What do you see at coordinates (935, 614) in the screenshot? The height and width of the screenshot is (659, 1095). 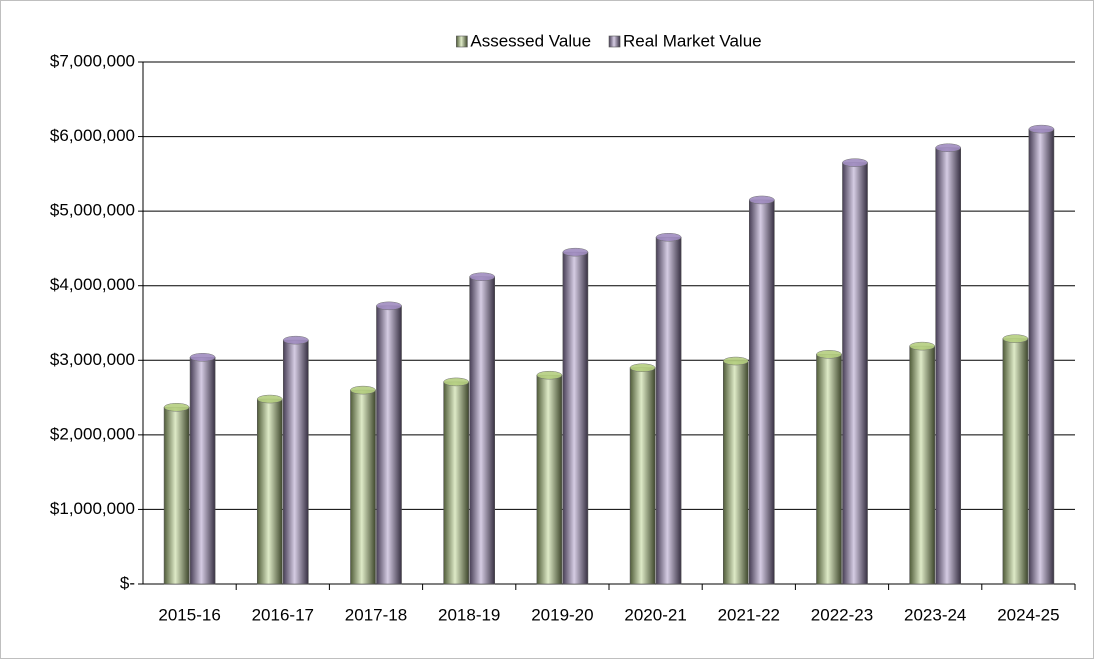 I see `x-tick-label: 2023-24` at bounding box center [935, 614].